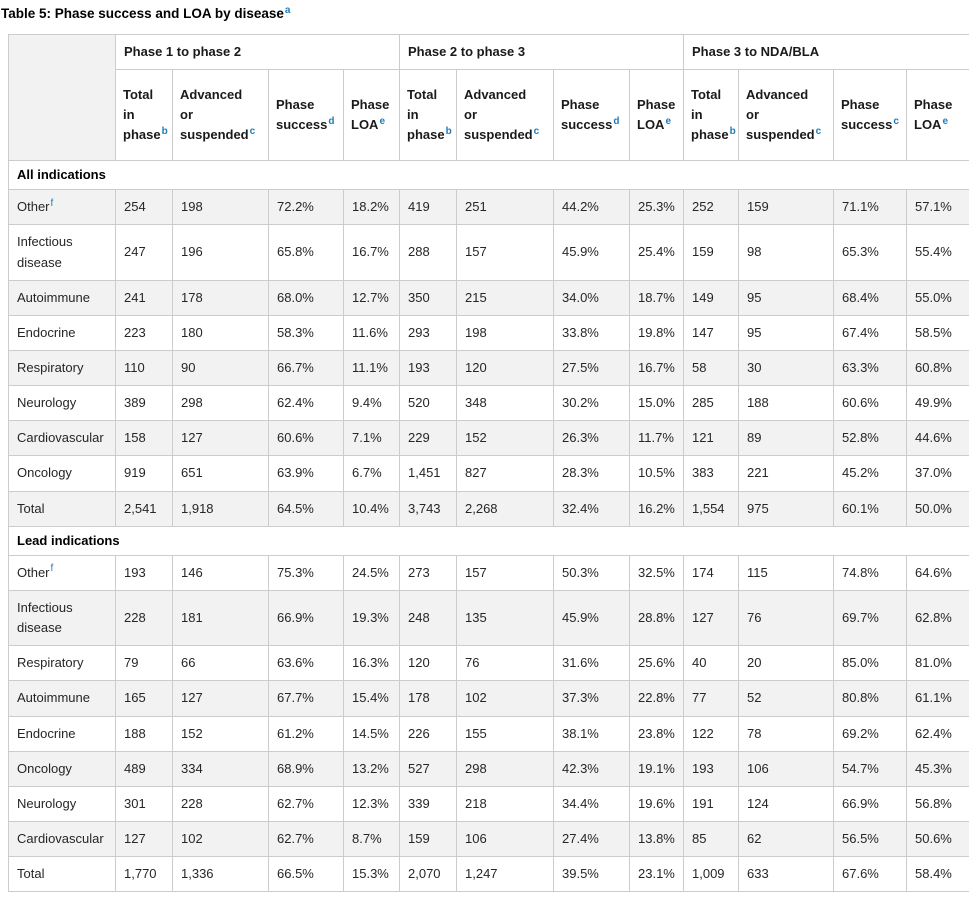 Image resolution: width=969 pixels, height=908 pixels. I want to click on value-cell: 11.6%, so click(372, 332).